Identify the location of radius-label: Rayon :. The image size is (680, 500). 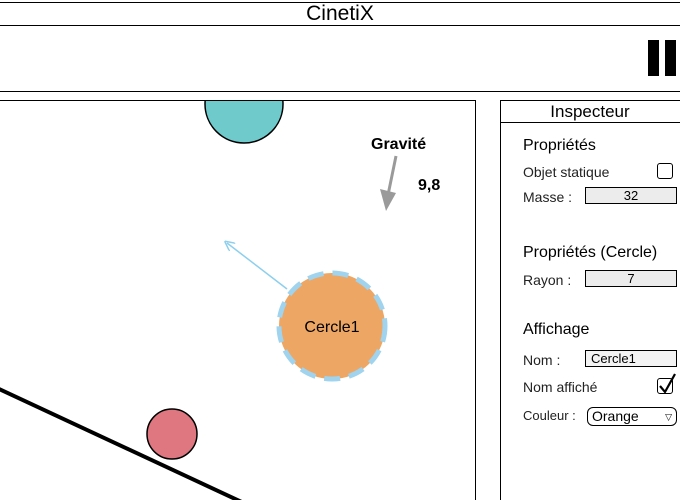
(547, 280).